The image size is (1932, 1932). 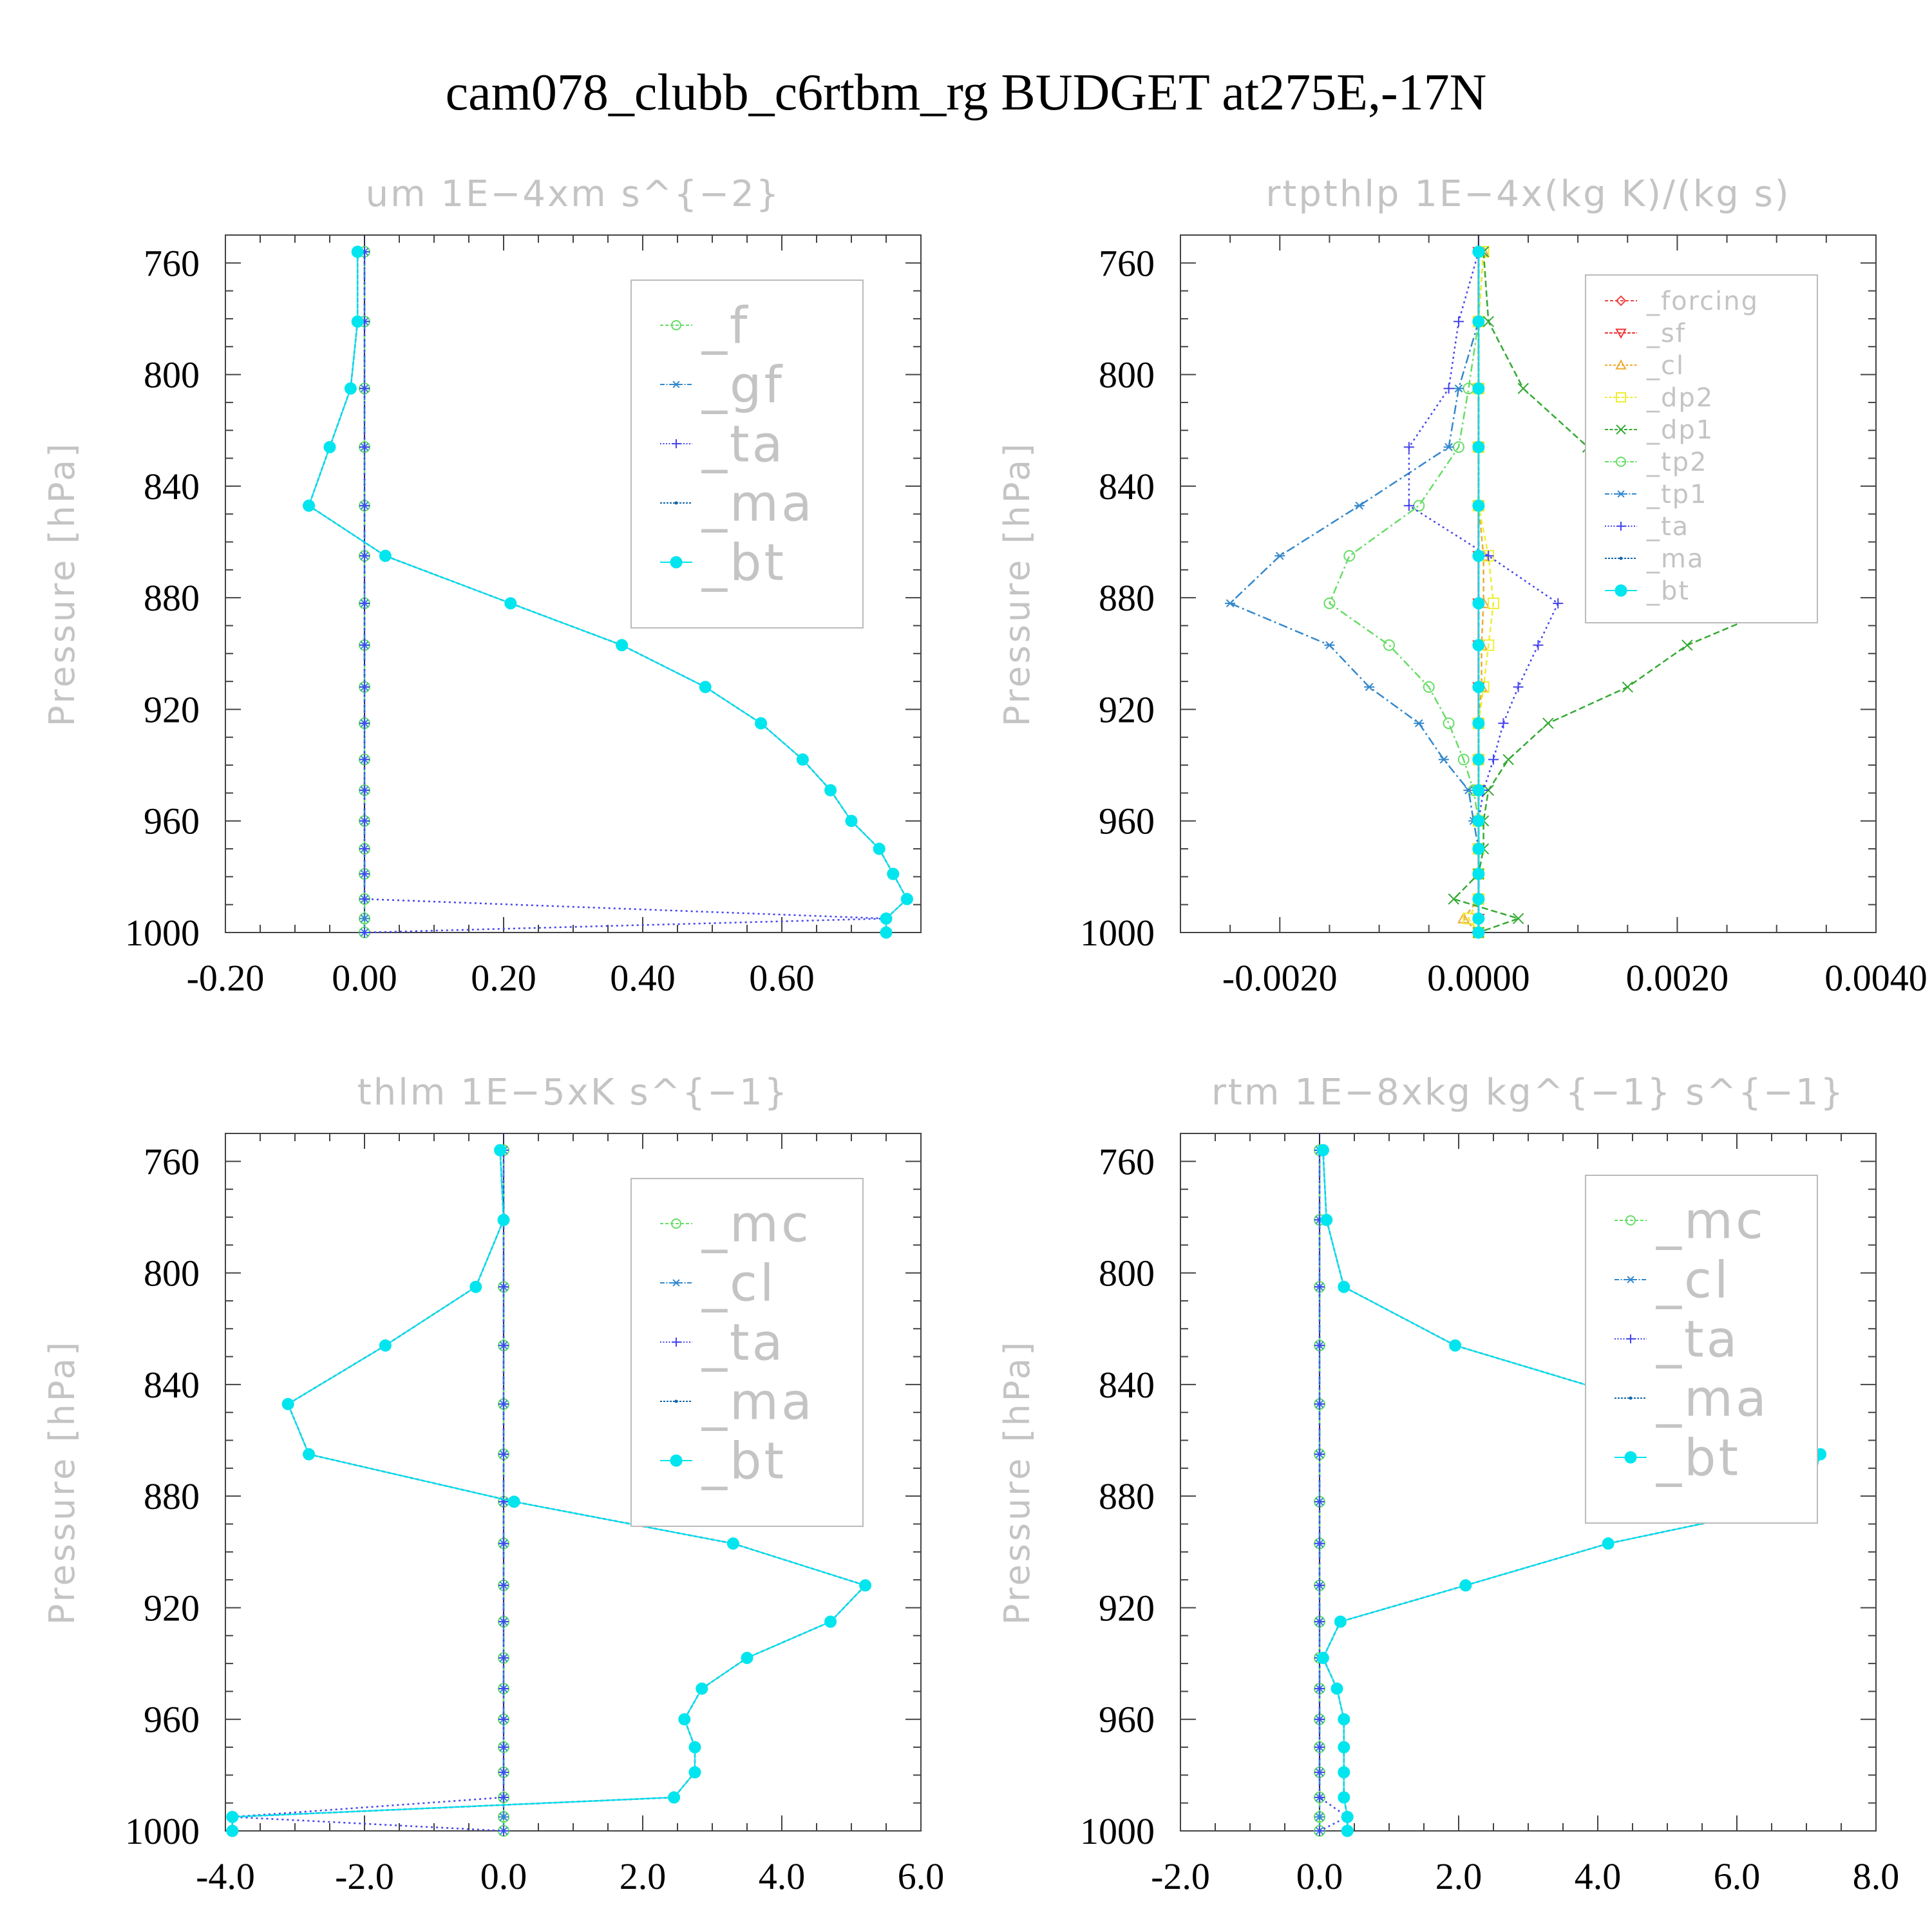 I want to click on series-bt, so click(x=549, y=1490).